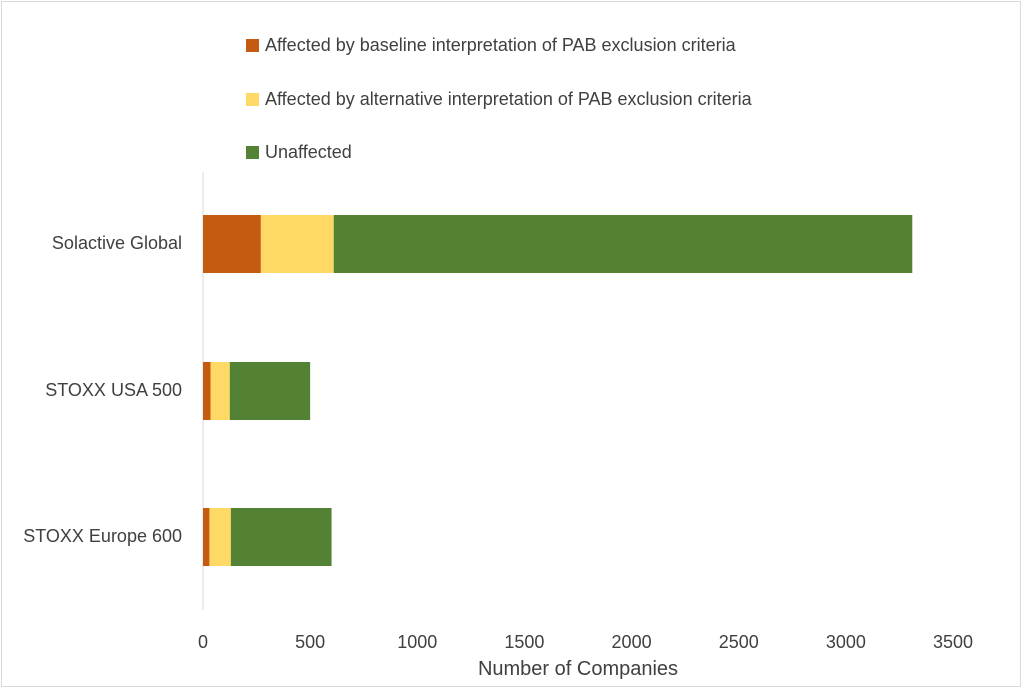 The height and width of the screenshot is (690, 1024). What do you see at coordinates (308, 152) in the screenshot?
I see `legend-label-unaffected: Unaffected` at bounding box center [308, 152].